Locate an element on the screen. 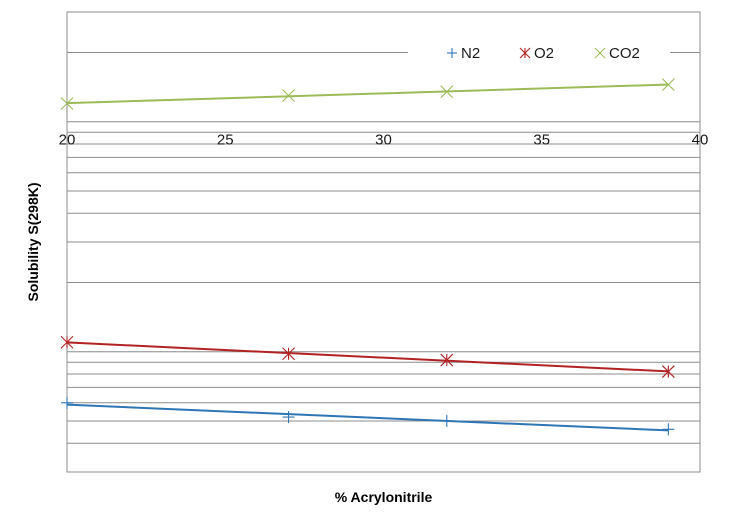 This screenshot has width=735, height=521. trendline-co2 is located at coordinates (367, 94).